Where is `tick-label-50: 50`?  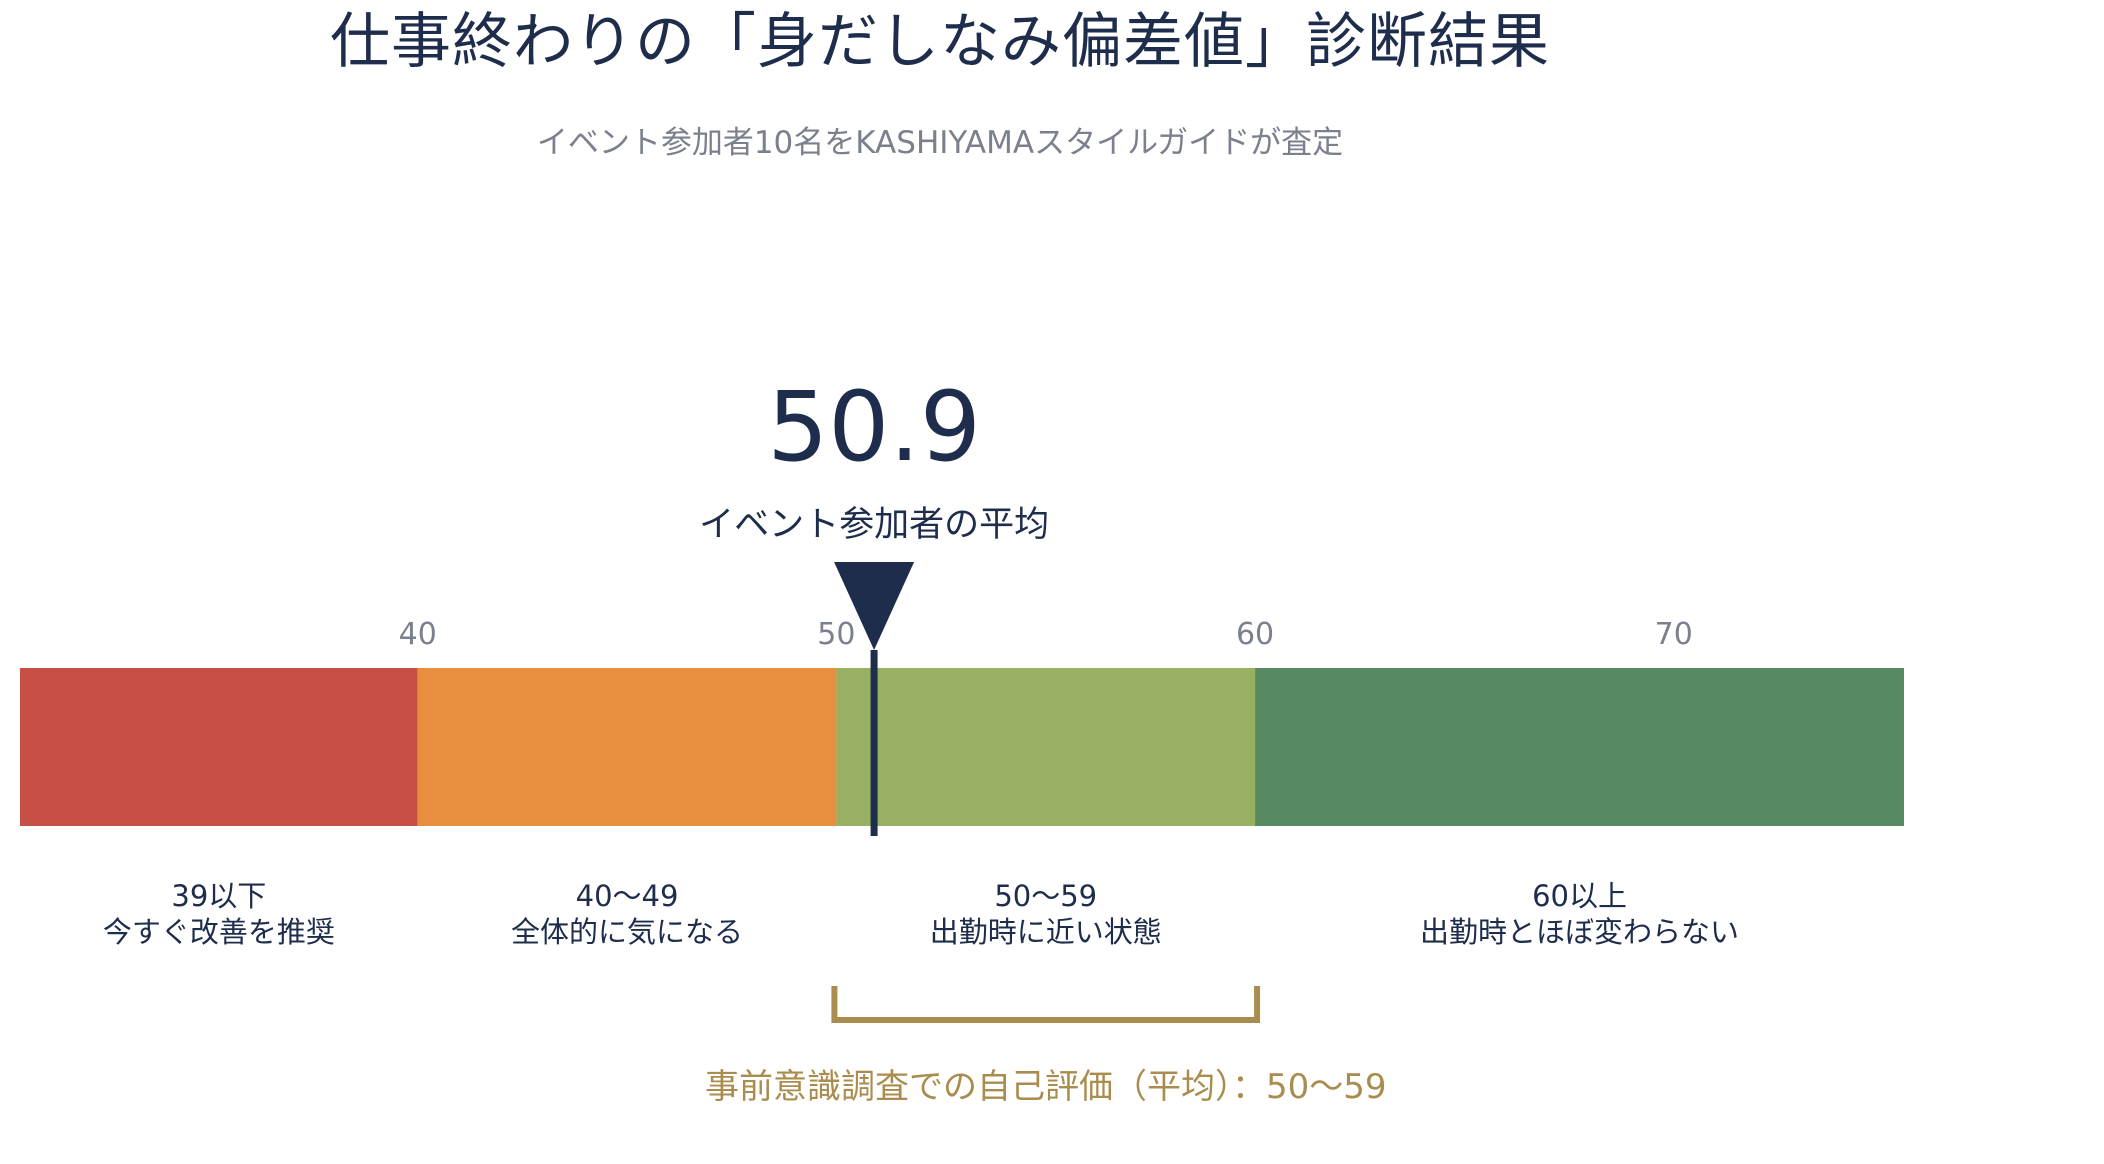 tick-label-50: 50 is located at coordinates (836, 634).